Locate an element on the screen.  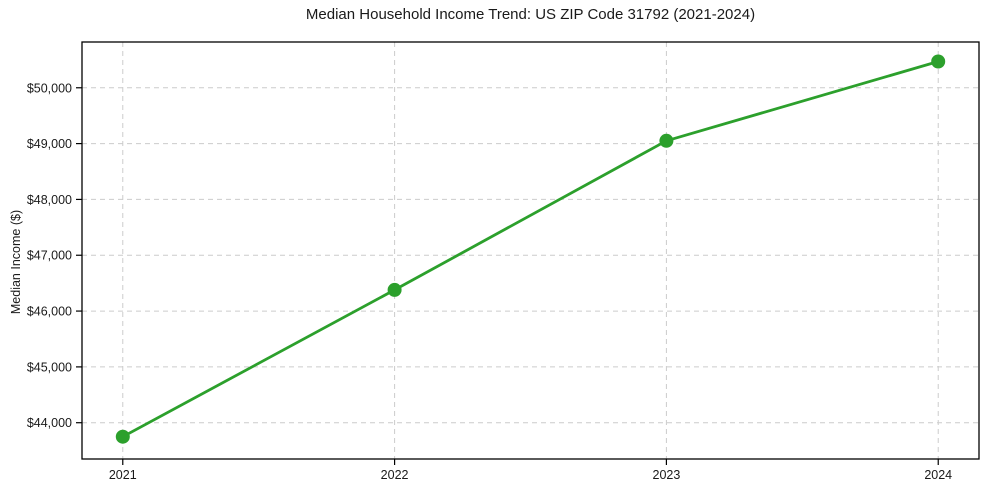
y-tick-label: $49,000 is located at coordinates (49, 144).